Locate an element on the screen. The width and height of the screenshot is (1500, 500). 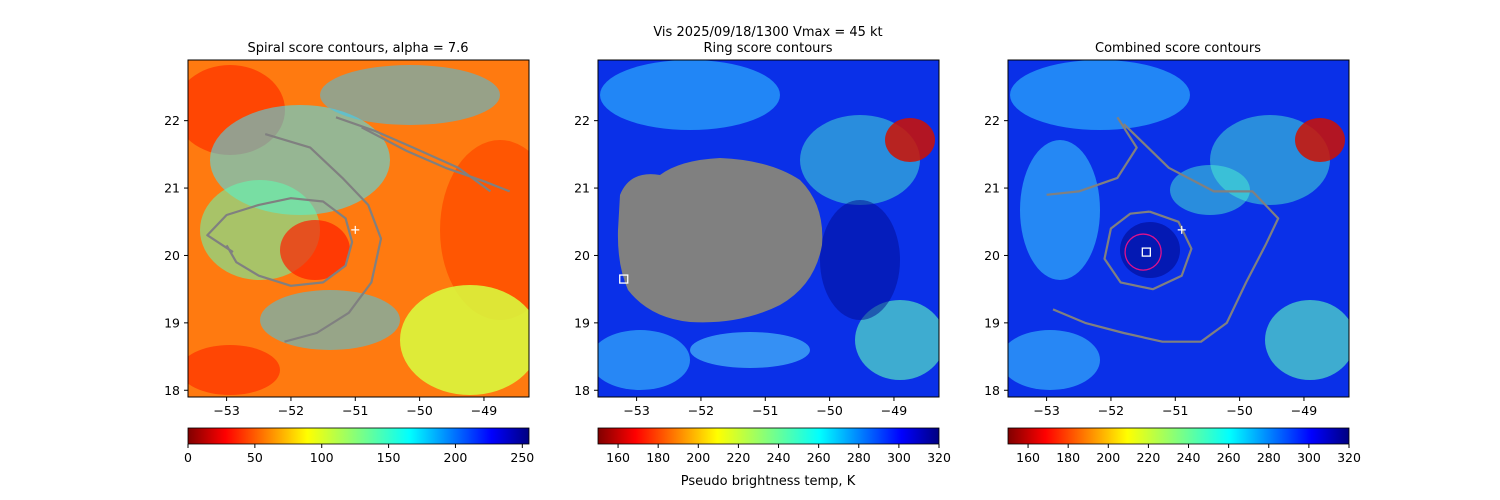
colorbar-tick-label: 280 is located at coordinates (859, 457).